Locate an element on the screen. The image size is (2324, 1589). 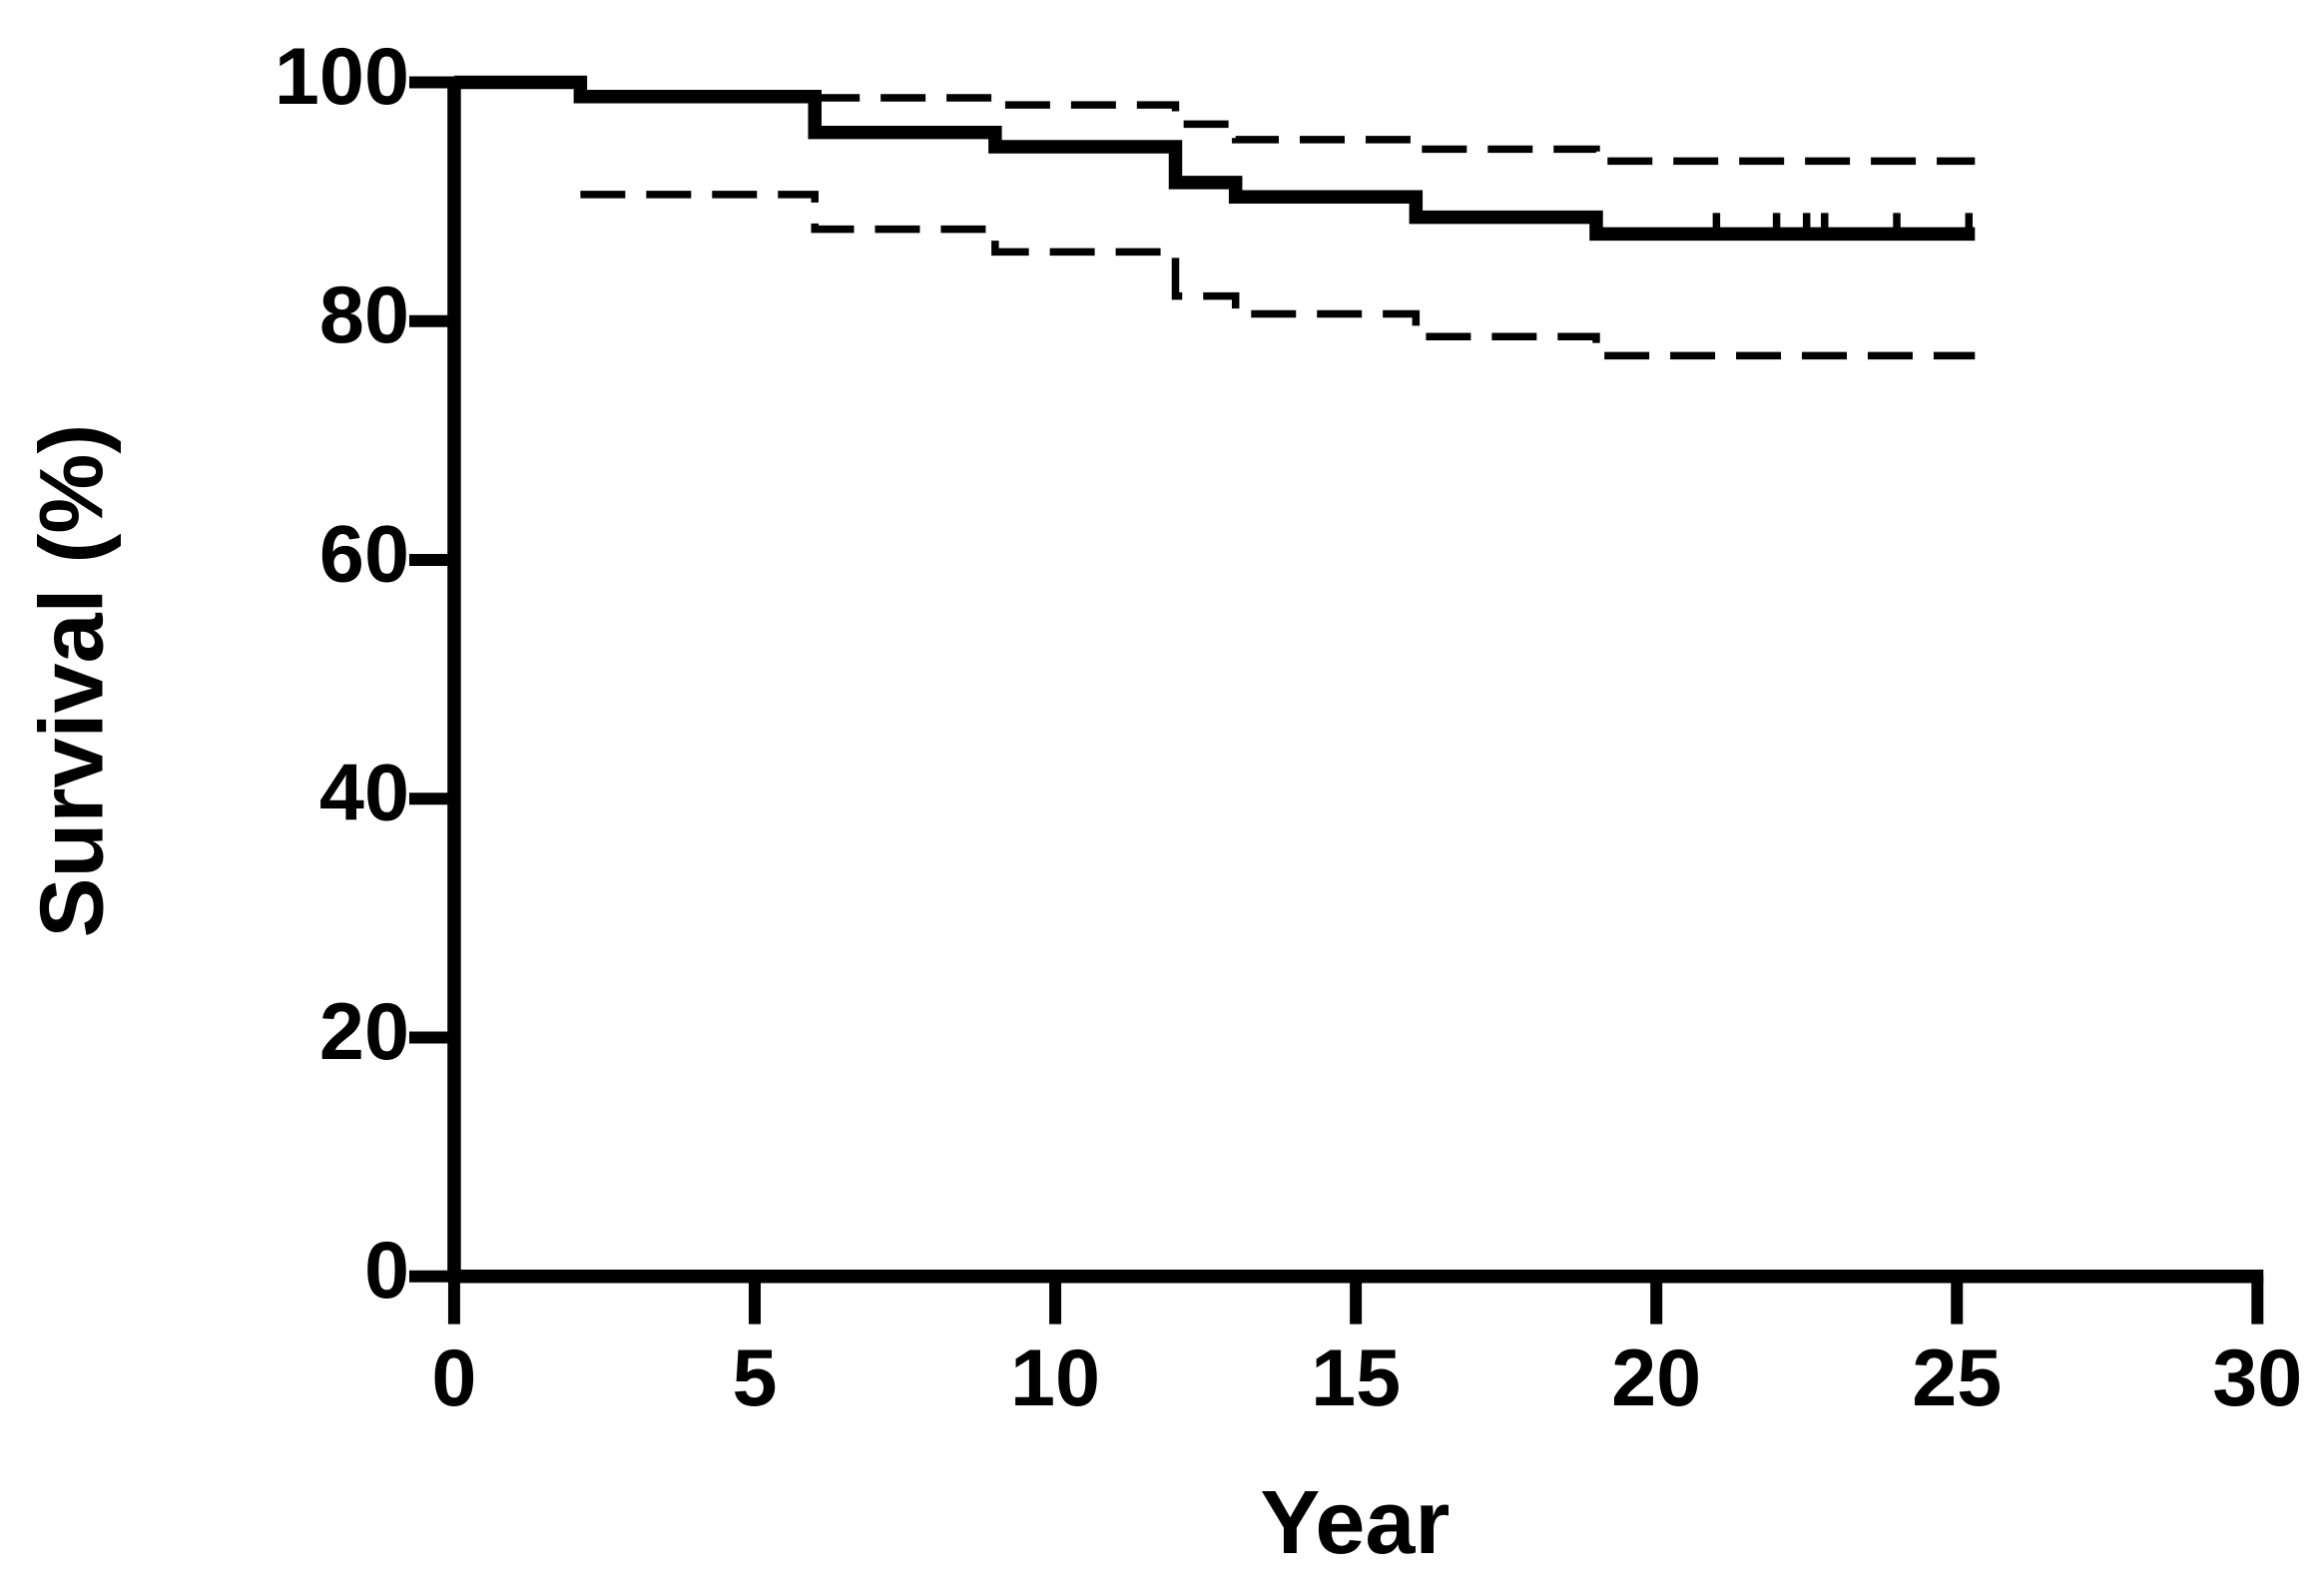
x-tick-label: 0 is located at coordinates (454, 1378).